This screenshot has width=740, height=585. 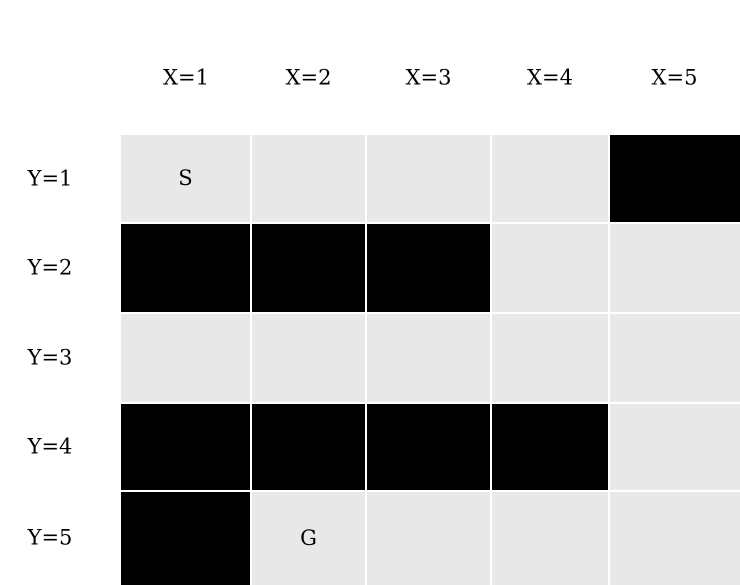 I want to click on wall-cell-x1-y2, so click(x=185, y=268).